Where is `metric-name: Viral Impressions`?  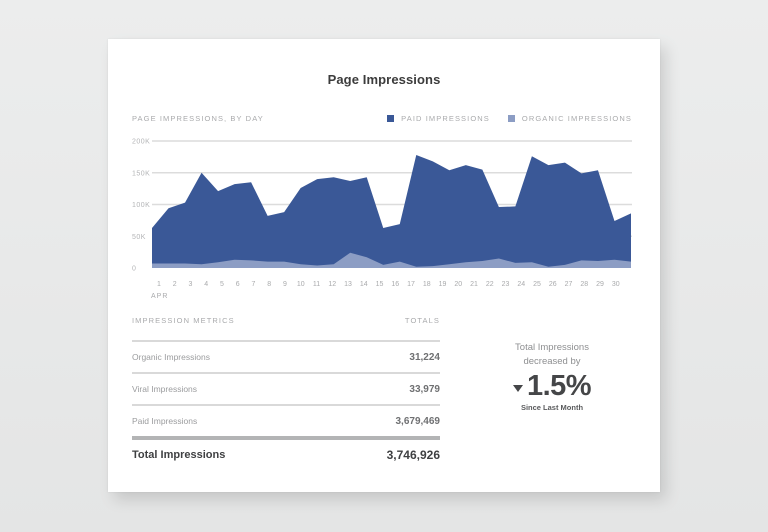 metric-name: Viral Impressions is located at coordinates (165, 389).